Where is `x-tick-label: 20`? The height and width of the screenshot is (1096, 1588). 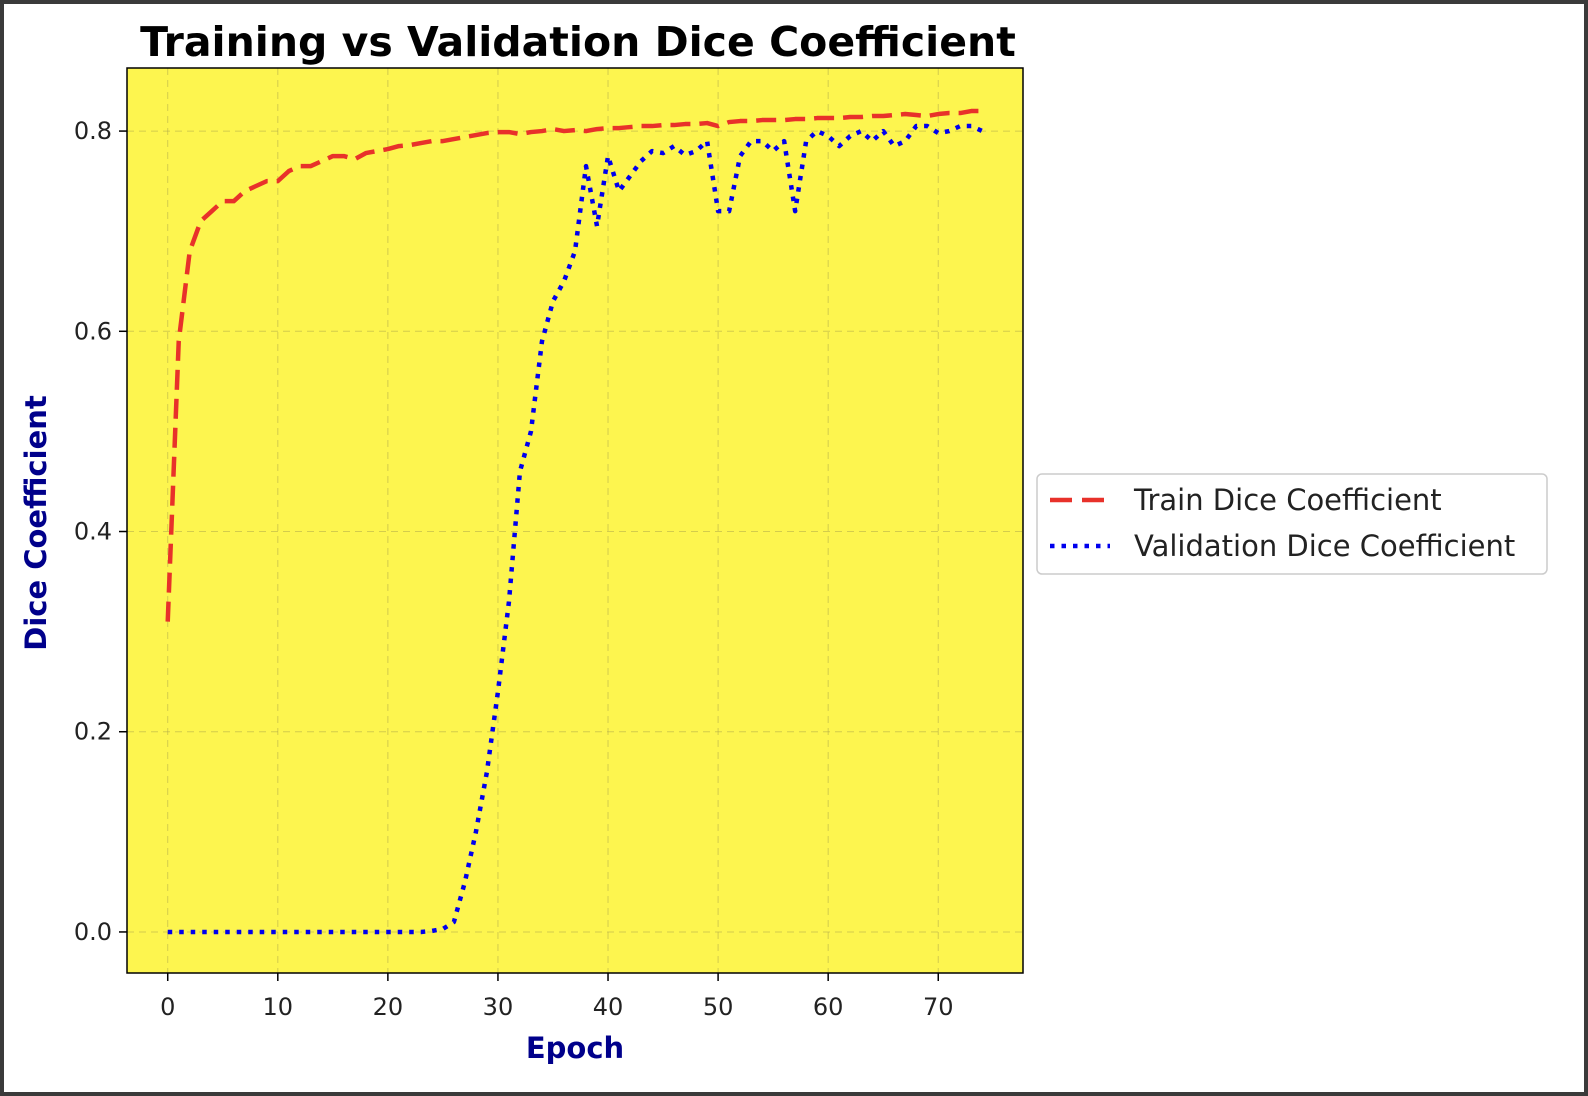 x-tick-label: 20 is located at coordinates (388, 1007).